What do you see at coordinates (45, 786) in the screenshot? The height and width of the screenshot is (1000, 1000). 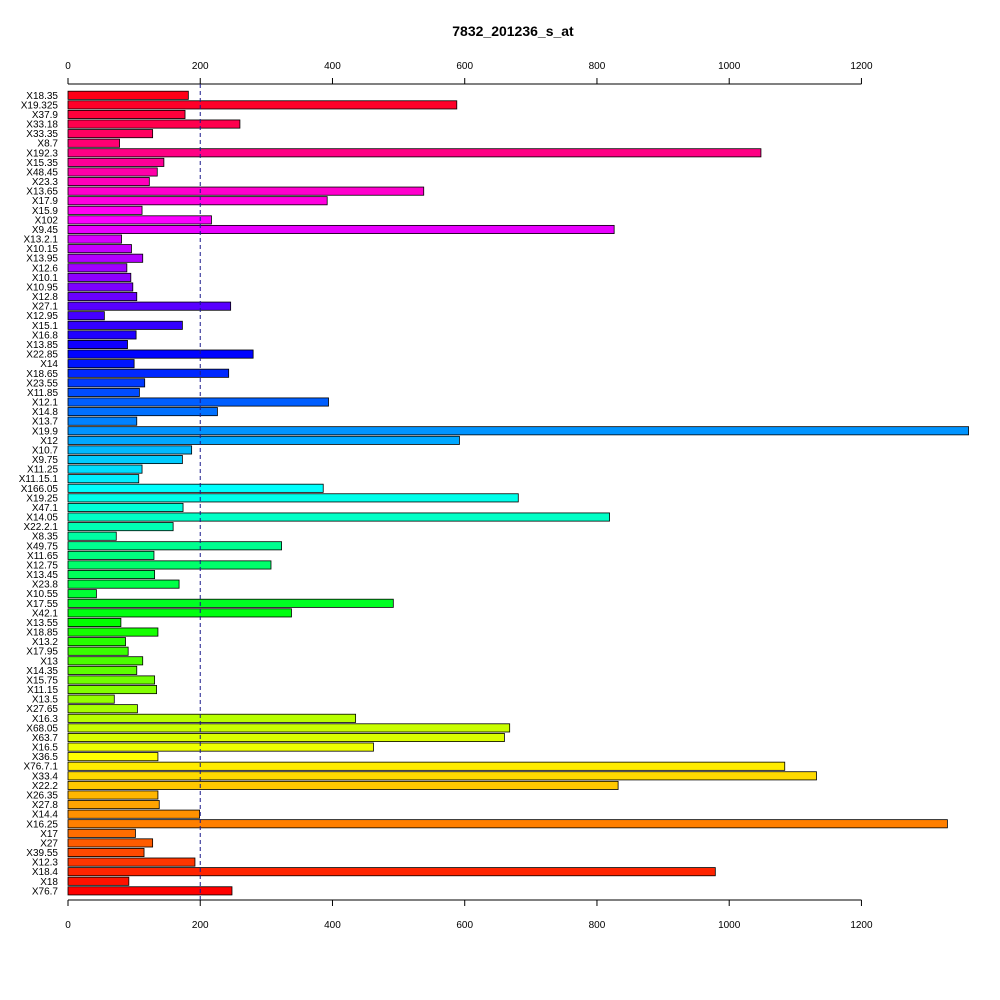 I see `category-label: X22.2` at bounding box center [45, 786].